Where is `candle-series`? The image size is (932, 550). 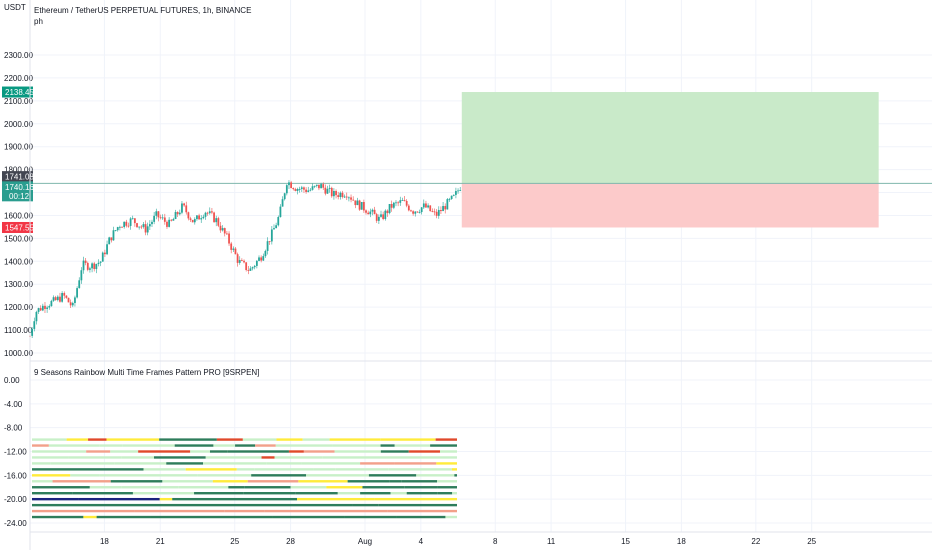
candle-series is located at coordinates (245, 259).